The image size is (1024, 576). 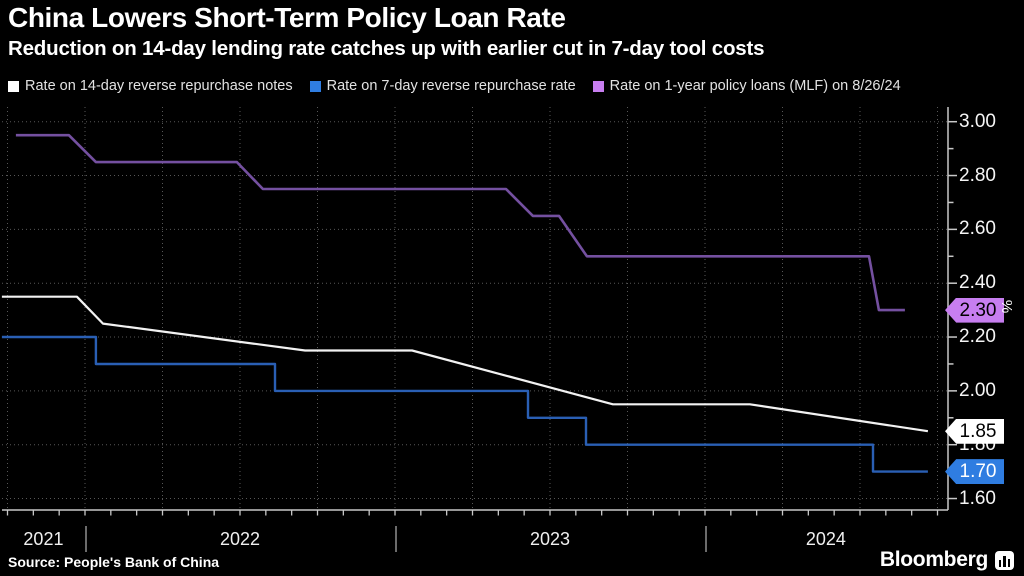 I want to click on last-value-badge: 2.30, so click(x=974, y=310).